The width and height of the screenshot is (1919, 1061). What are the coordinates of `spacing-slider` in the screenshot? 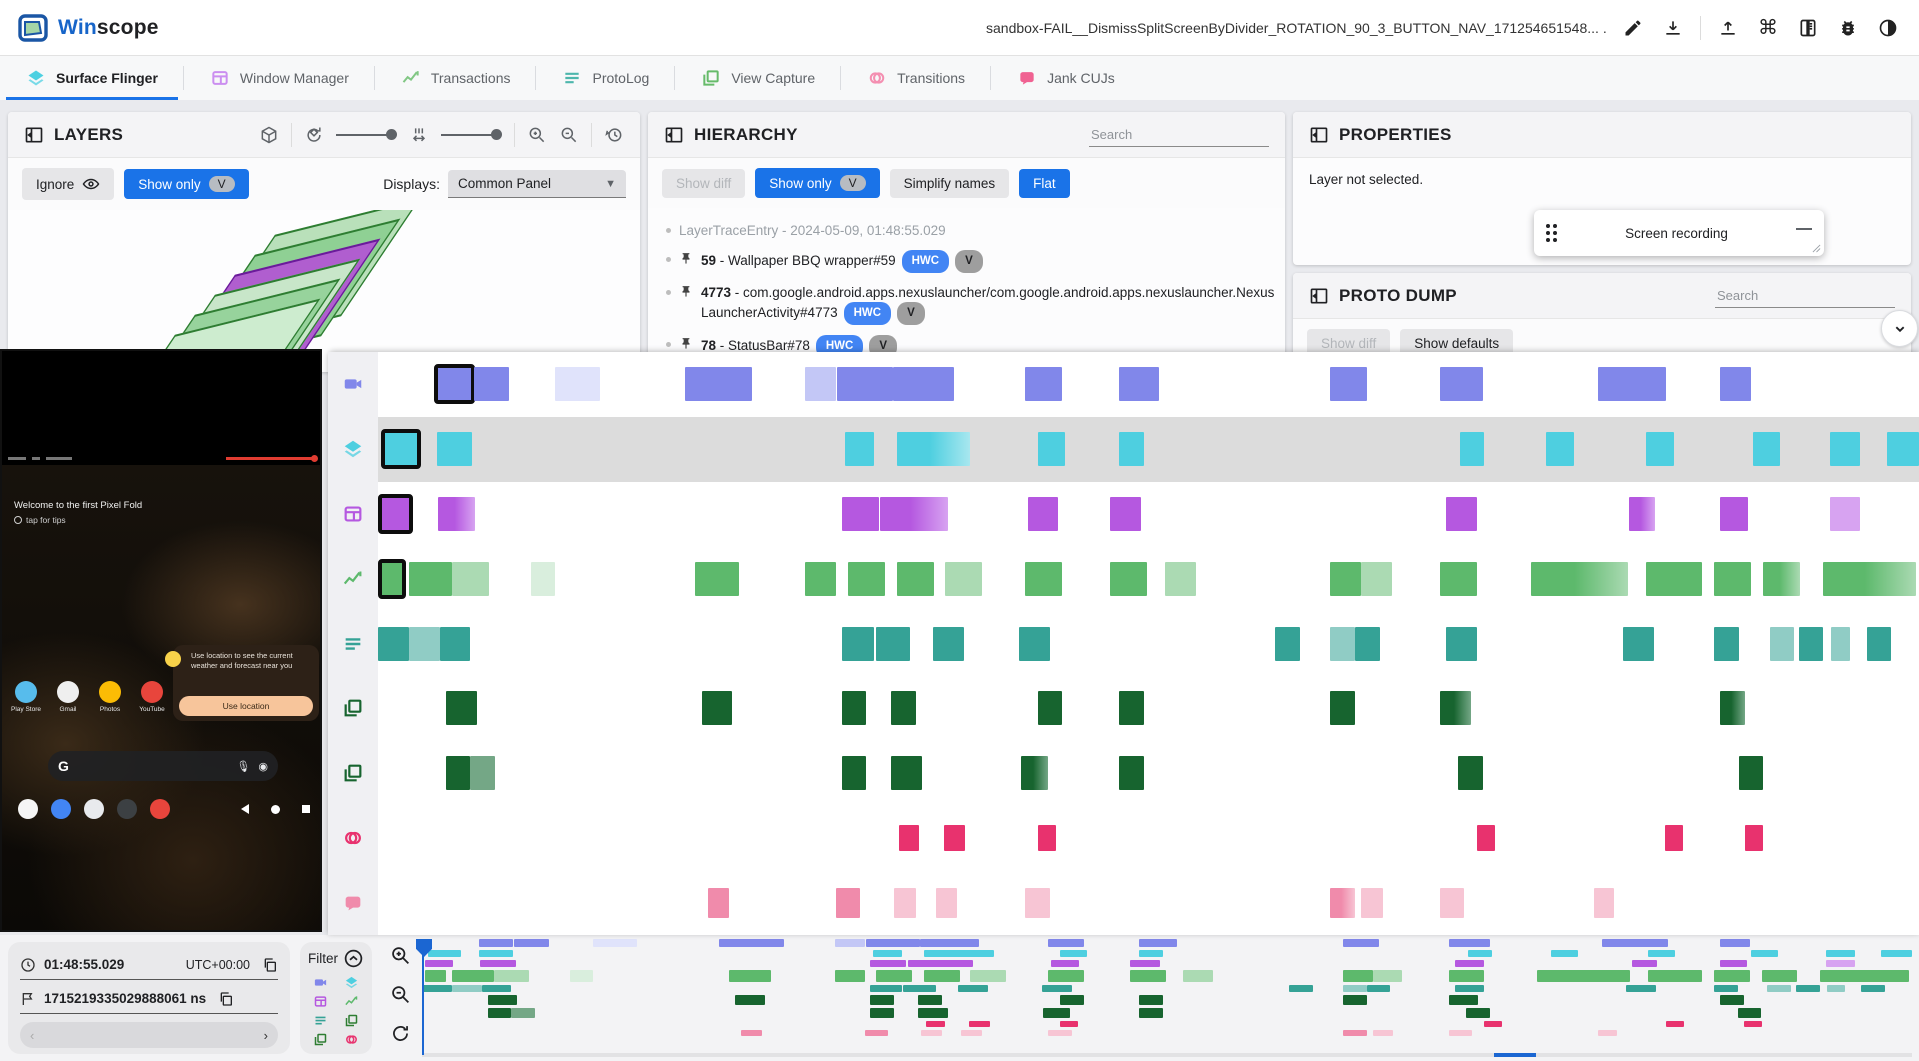 It's located at (471, 134).